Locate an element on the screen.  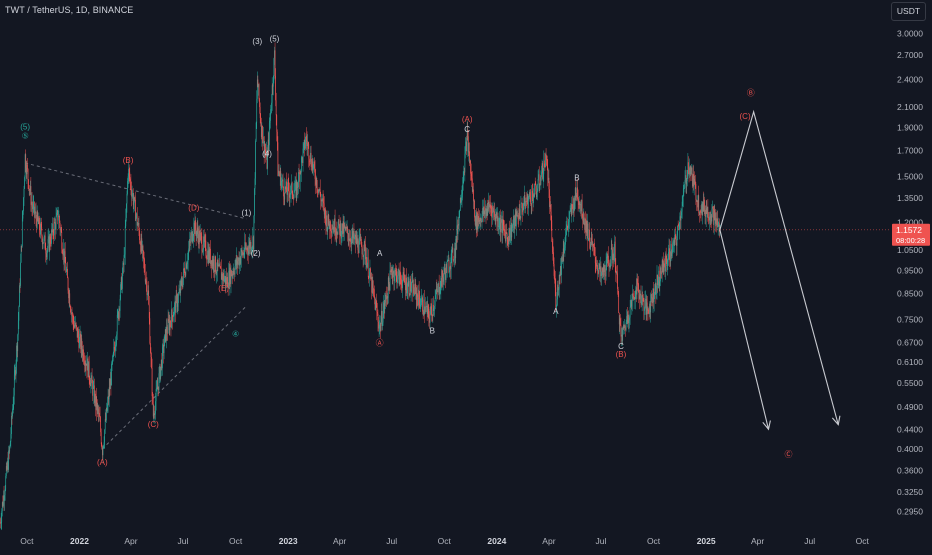
last-price-value: 1.1572 is located at coordinates (909, 230).